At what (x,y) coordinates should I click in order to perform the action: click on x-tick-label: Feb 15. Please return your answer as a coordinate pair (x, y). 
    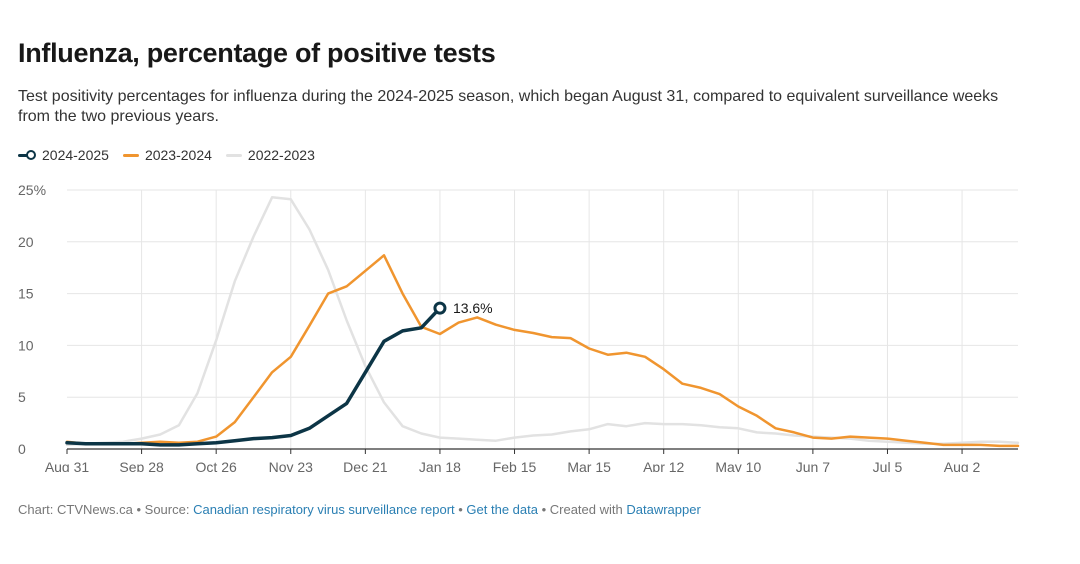
    Looking at the image, I should click on (515, 465).